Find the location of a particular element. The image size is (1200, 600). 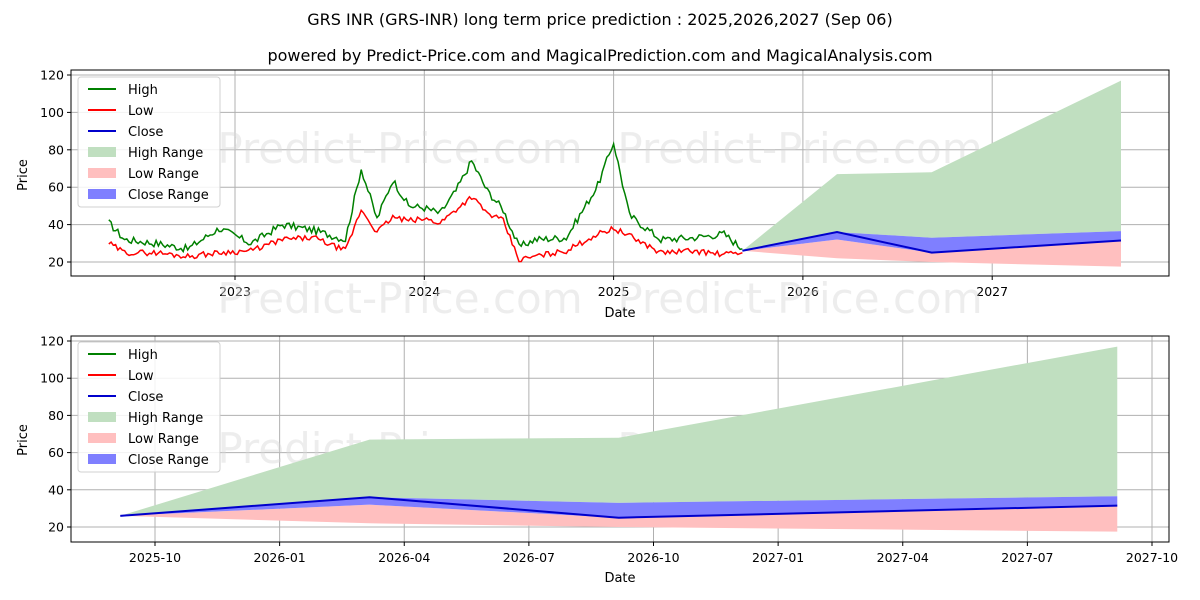

x-tick-label: 2025-10 is located at coordinates (155, 557).